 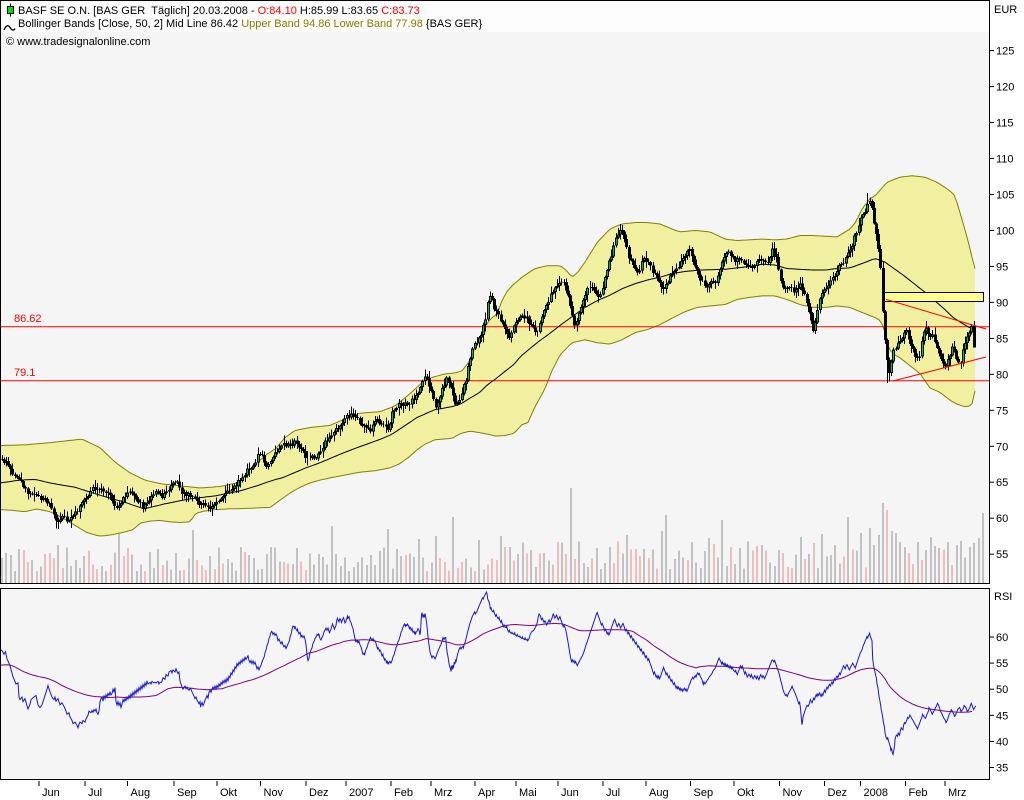 What do you see at coordinates (1002, 769) in the screenshot?
I see `svg-text: 35` at bounding box center [1002, 769].